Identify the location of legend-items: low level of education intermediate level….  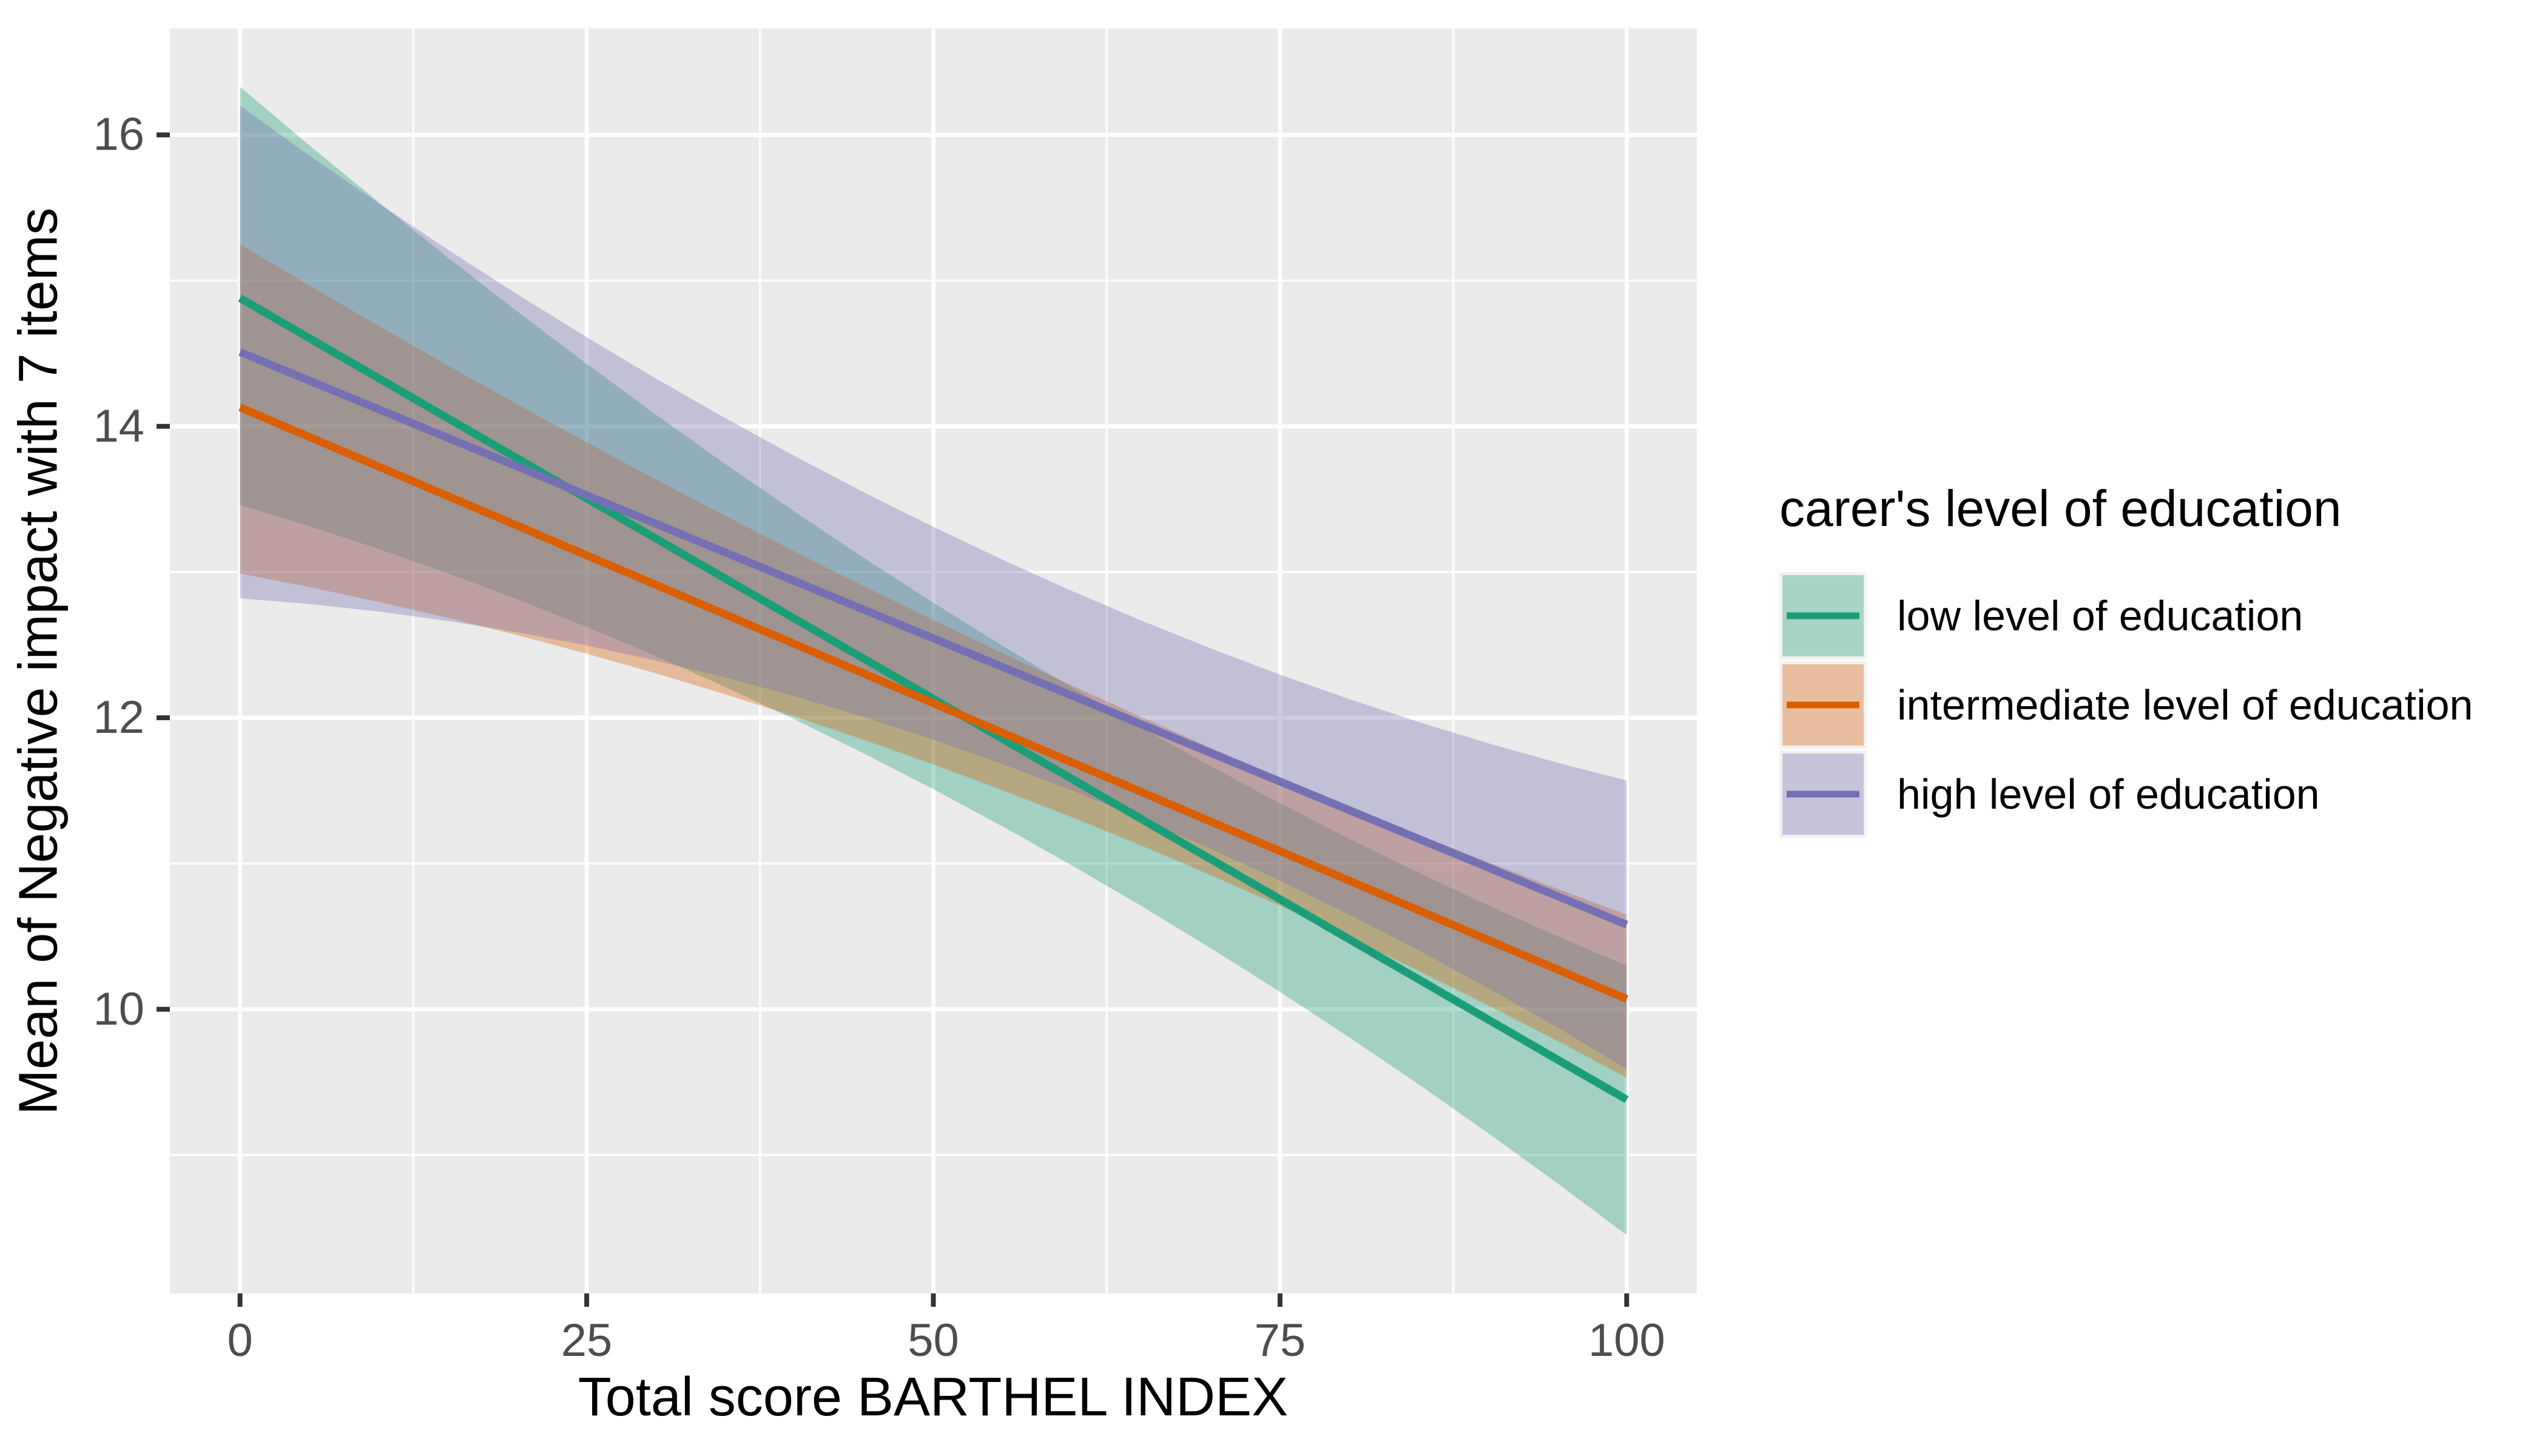
(2126, 705).